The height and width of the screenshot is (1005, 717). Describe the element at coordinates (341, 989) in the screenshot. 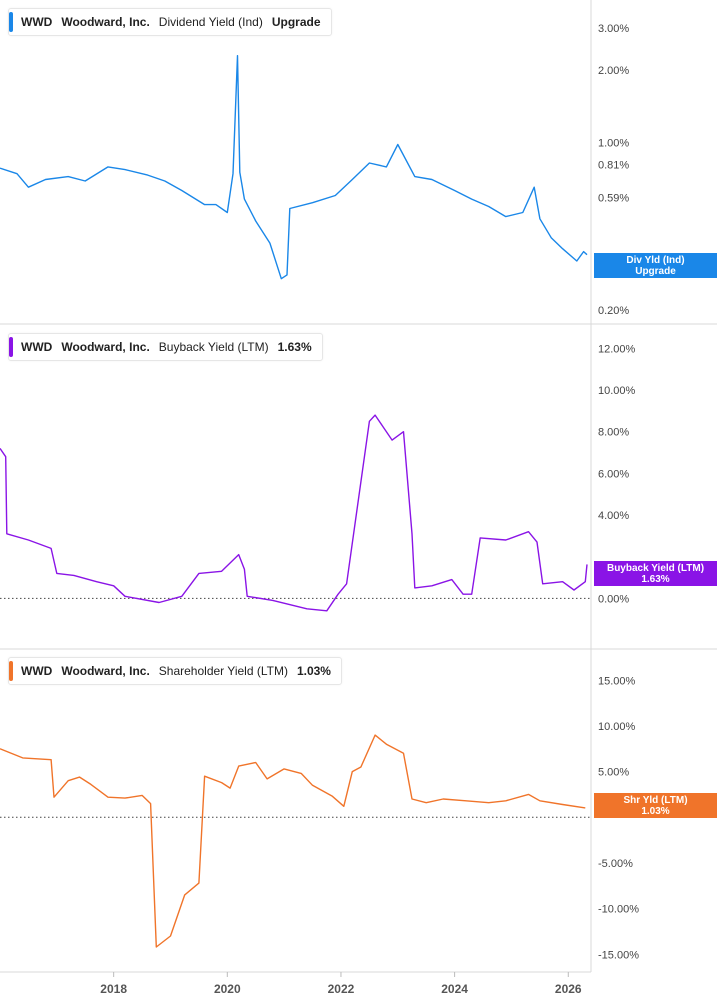

I see `x-tick-label: 2022` at that location.